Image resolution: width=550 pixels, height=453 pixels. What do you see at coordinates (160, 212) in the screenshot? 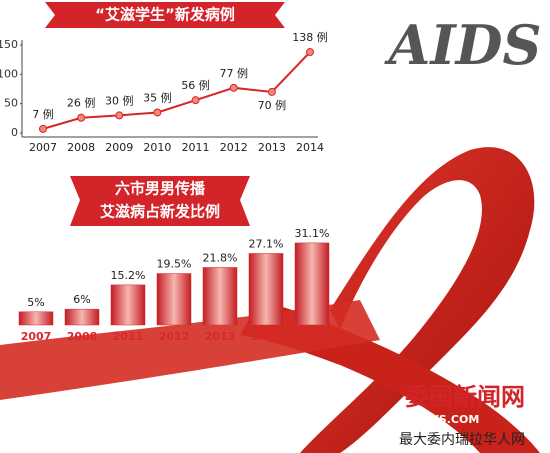
I see `chart-title: 艾滋病占新发比例` at bounding box center [160, 212].